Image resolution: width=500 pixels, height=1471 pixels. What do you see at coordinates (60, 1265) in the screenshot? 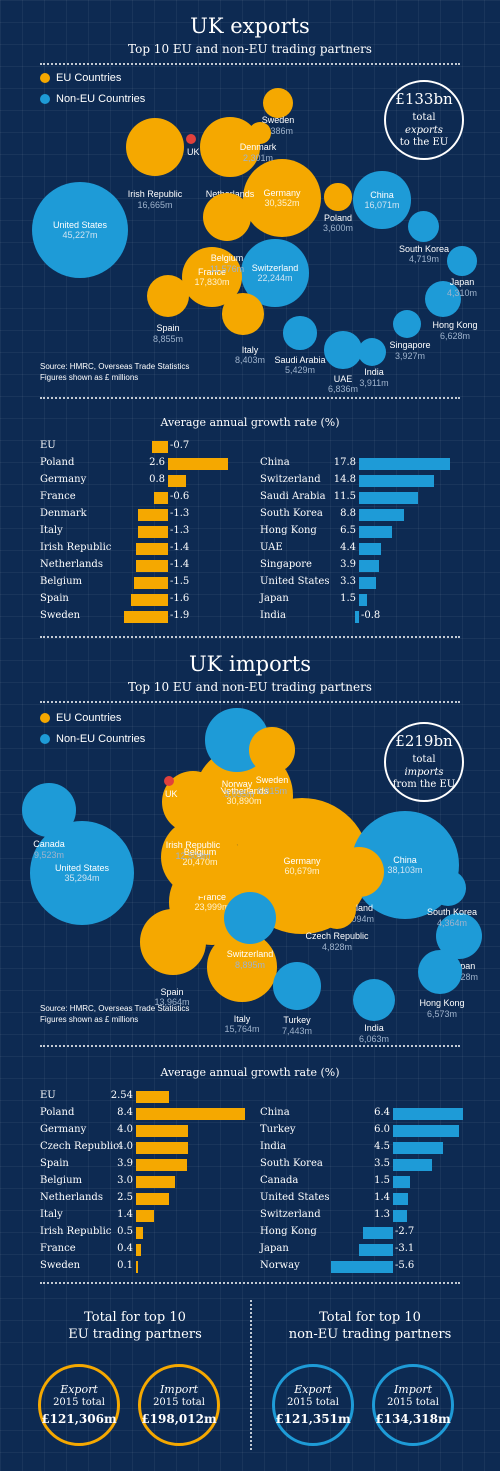
I see `growth-label-sweden: Sweden` at bounding box center [60, 1265].